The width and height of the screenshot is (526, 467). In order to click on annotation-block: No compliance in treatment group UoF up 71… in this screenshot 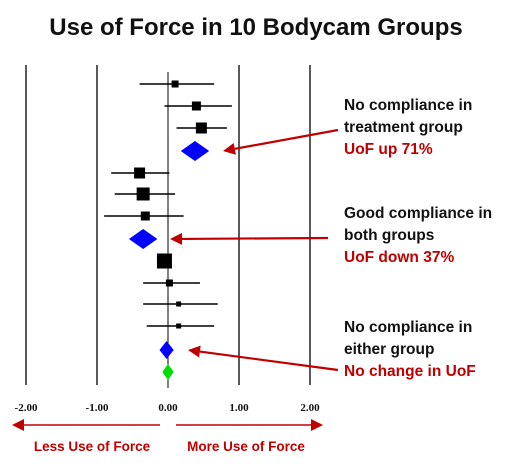, I will do `click(347, 127)`.